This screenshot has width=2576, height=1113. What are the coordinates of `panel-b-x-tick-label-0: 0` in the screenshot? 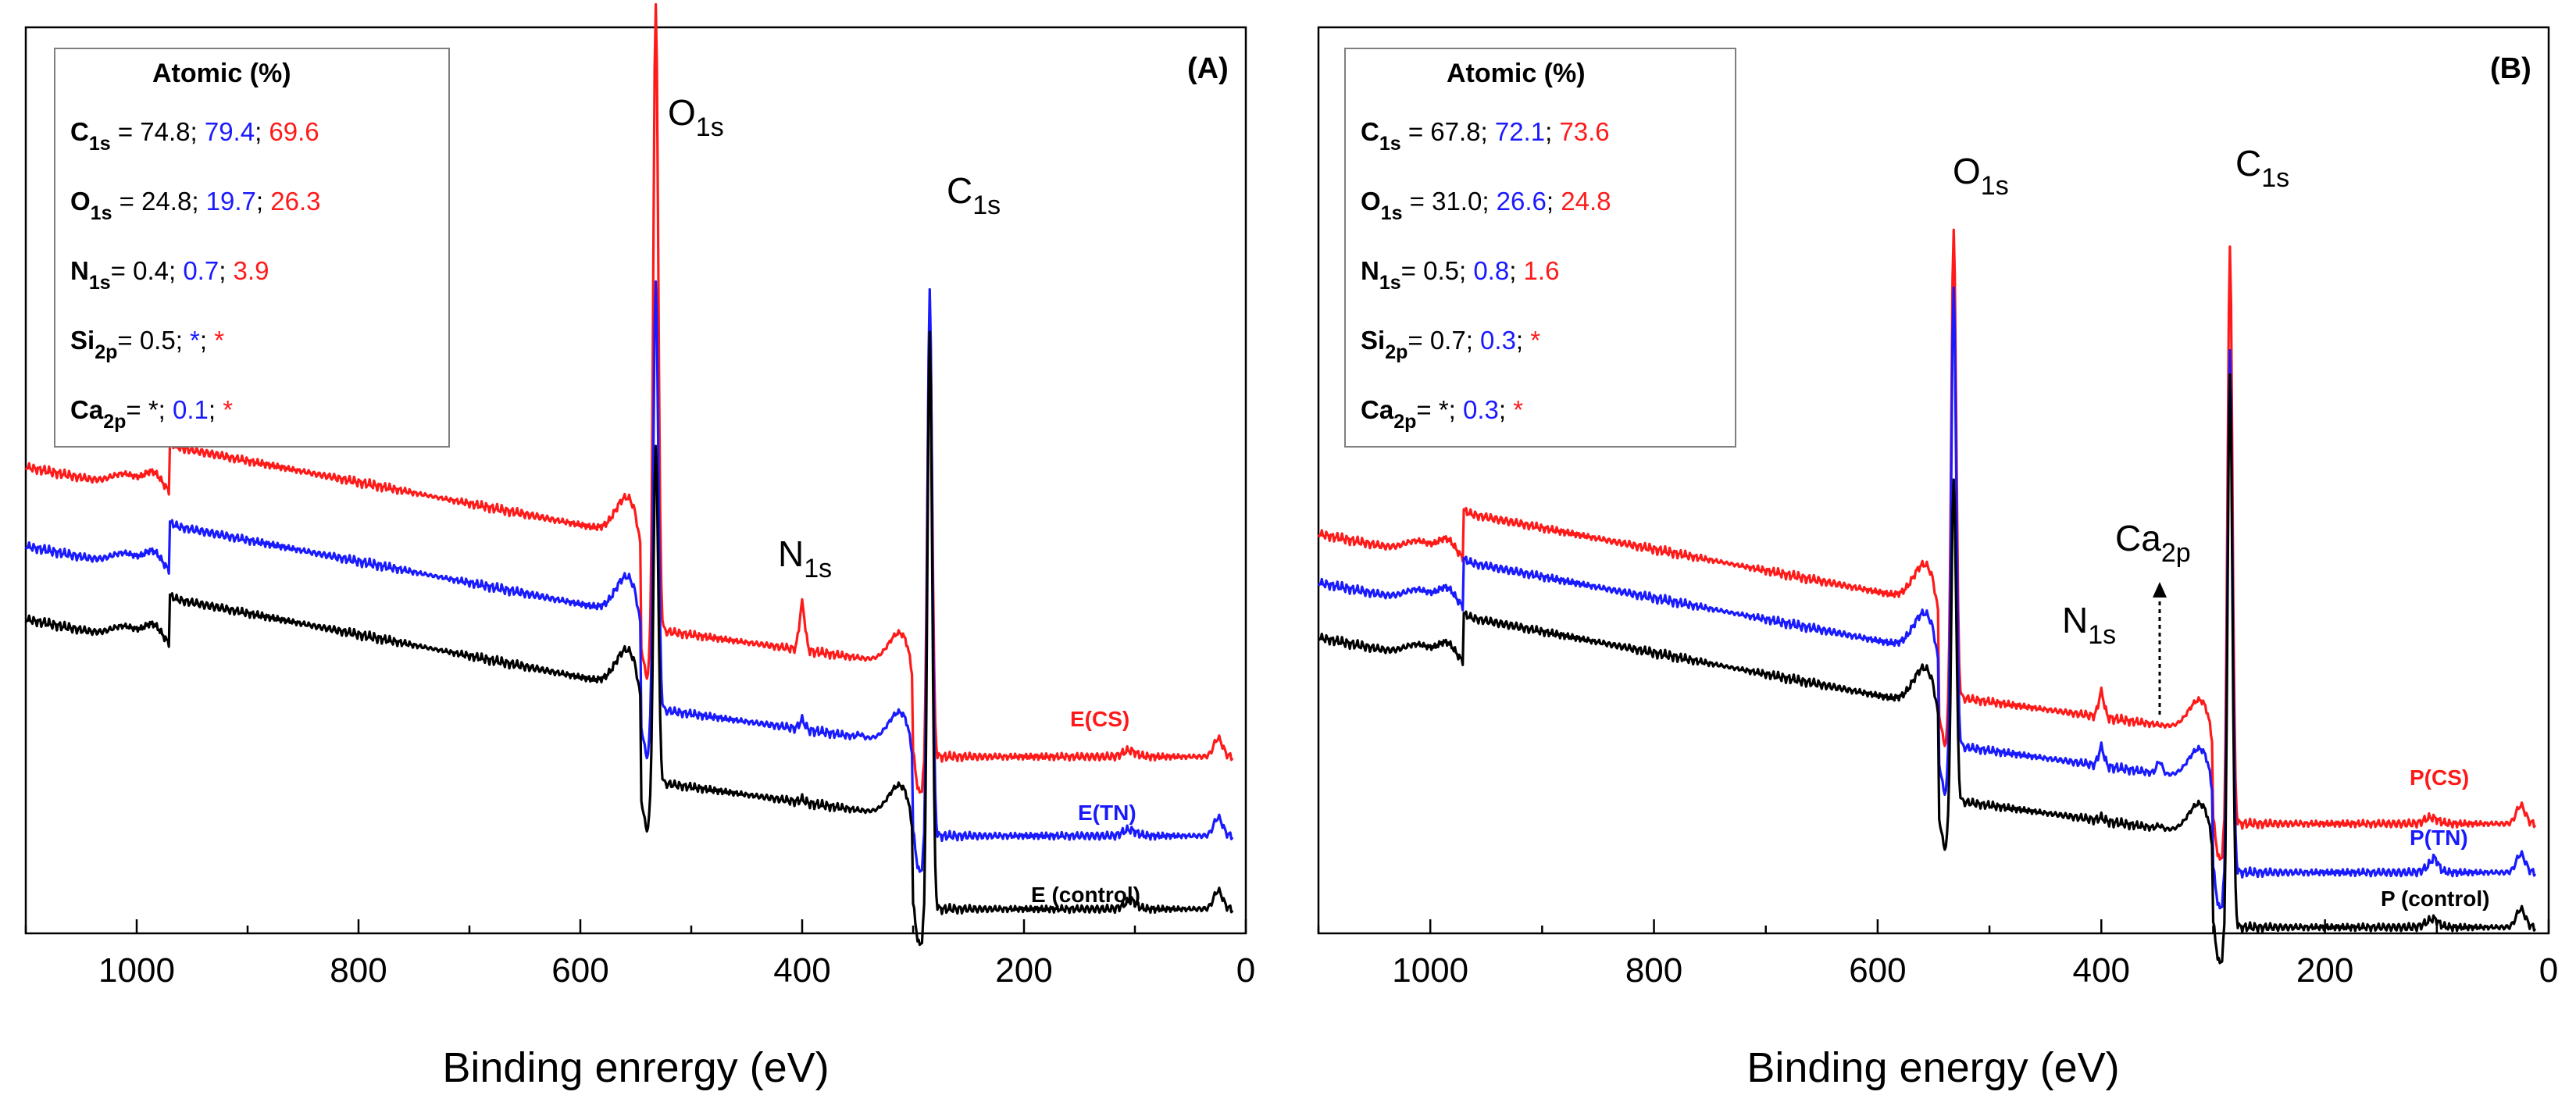 It's located at (2548, 970).